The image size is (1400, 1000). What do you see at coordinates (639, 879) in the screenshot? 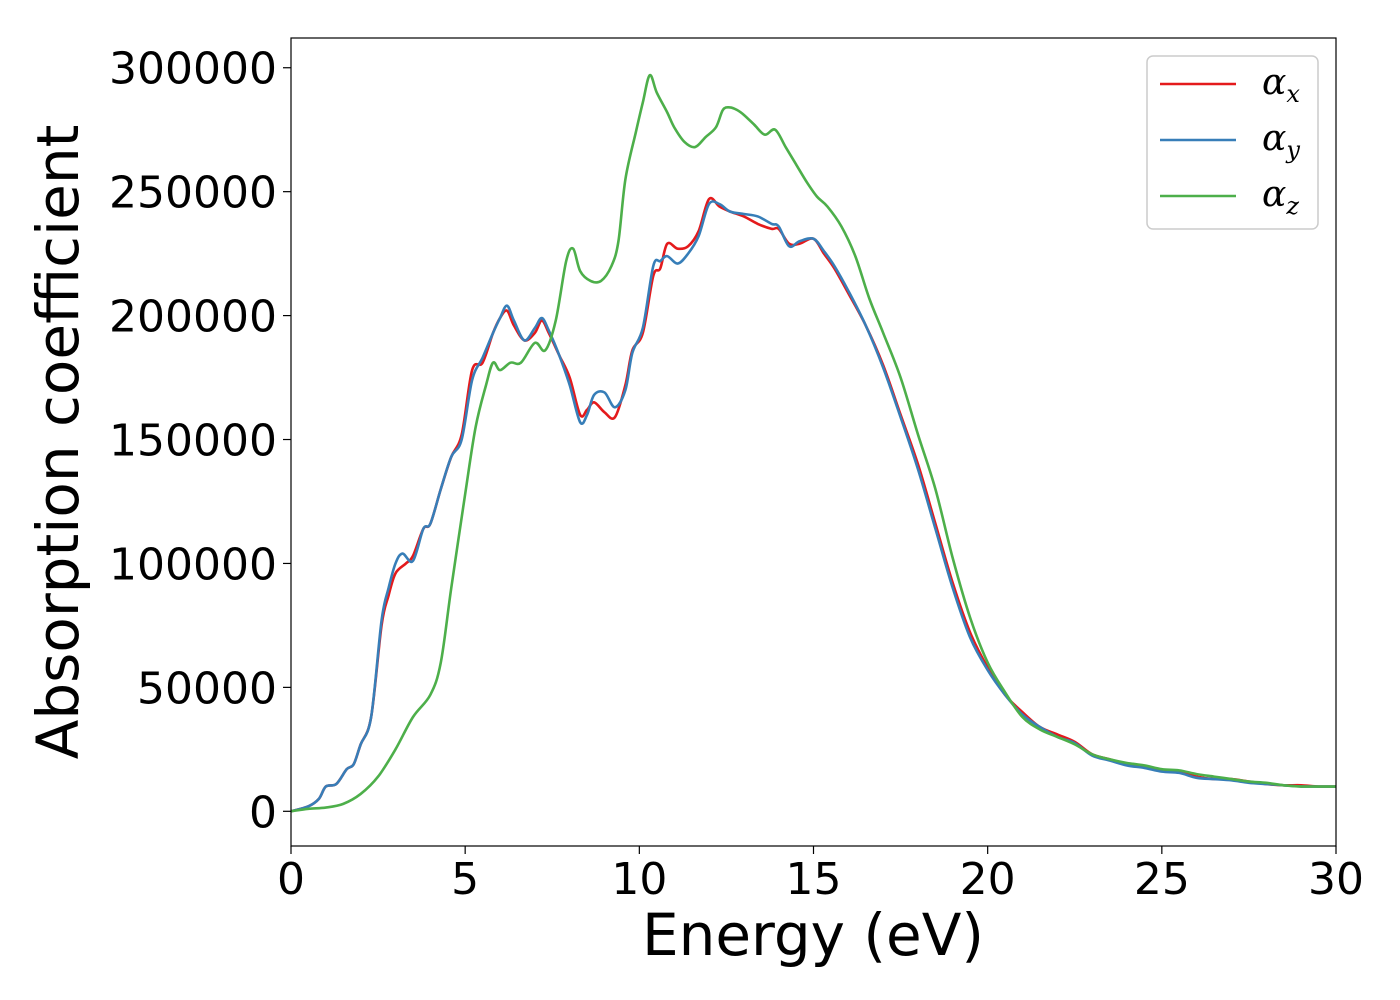
I see `x-tick-label: 10` at bounding box center [639, 879].